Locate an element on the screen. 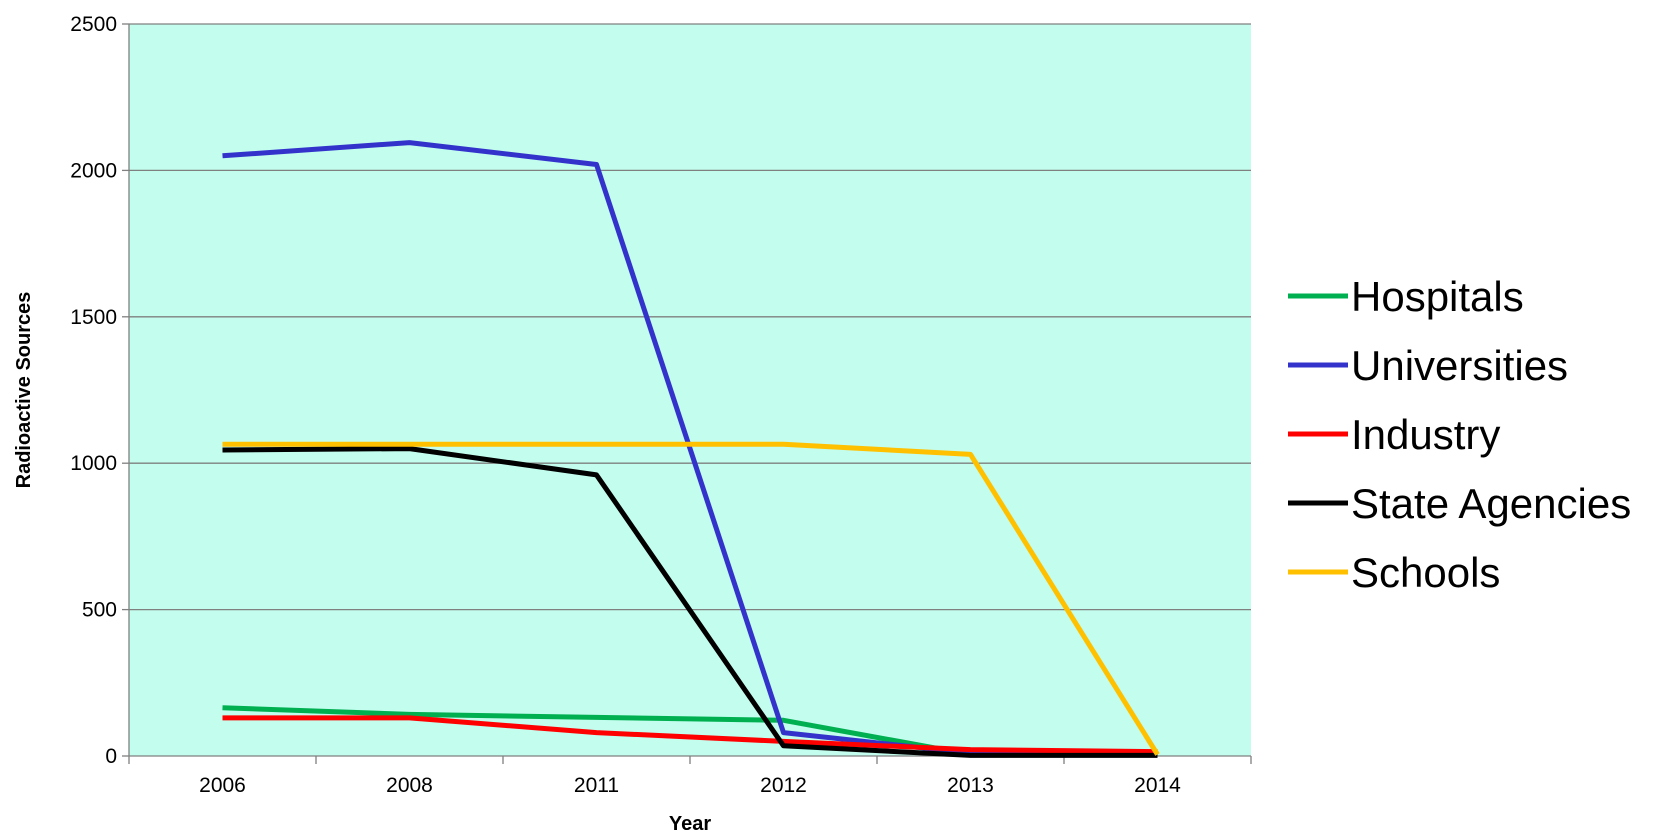 Image resolution: width=1677 pixels, height=833 pixels. legend-label: State Agencies is located at coordinates (1491, 503).